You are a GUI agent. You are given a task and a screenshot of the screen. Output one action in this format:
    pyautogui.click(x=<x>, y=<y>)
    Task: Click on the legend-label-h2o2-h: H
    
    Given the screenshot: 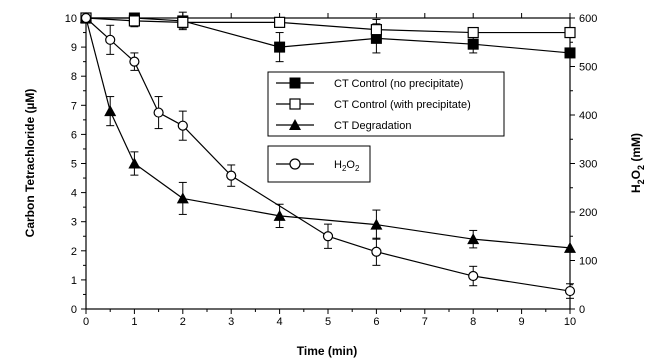 What is the action you would take?
    pyautogui.click(x=338, y=165)
    